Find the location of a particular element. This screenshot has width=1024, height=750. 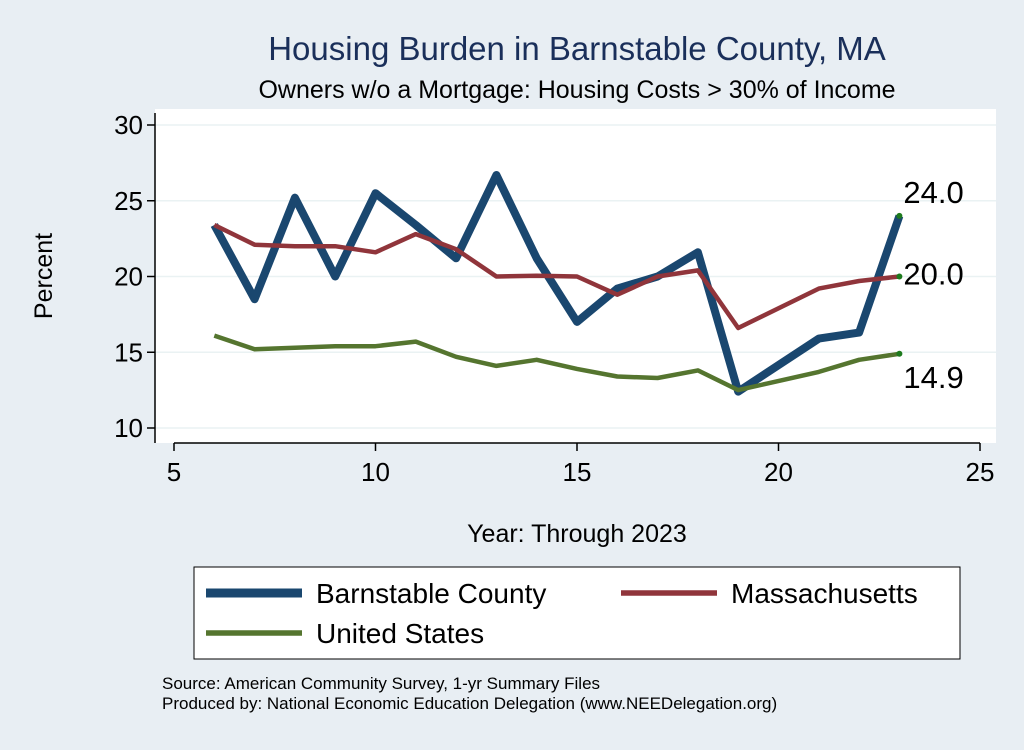

y-tick-label-30: 30 is located at coordinates (128, 125).